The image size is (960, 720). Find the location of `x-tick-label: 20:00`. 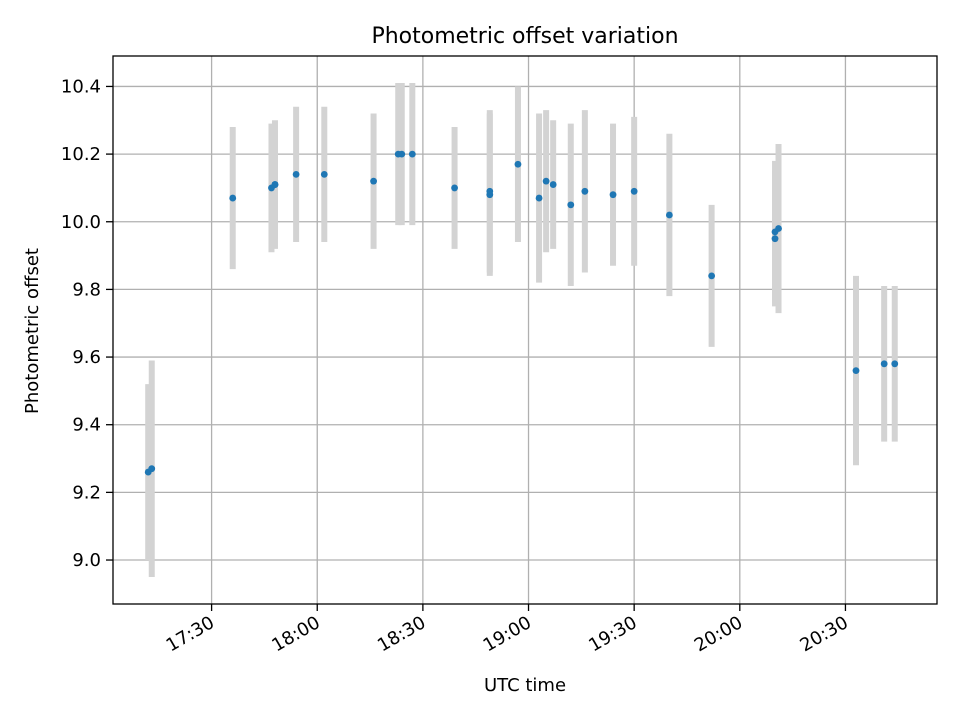

x-tick-label: 20:00 is located at coordinates (718, 634).